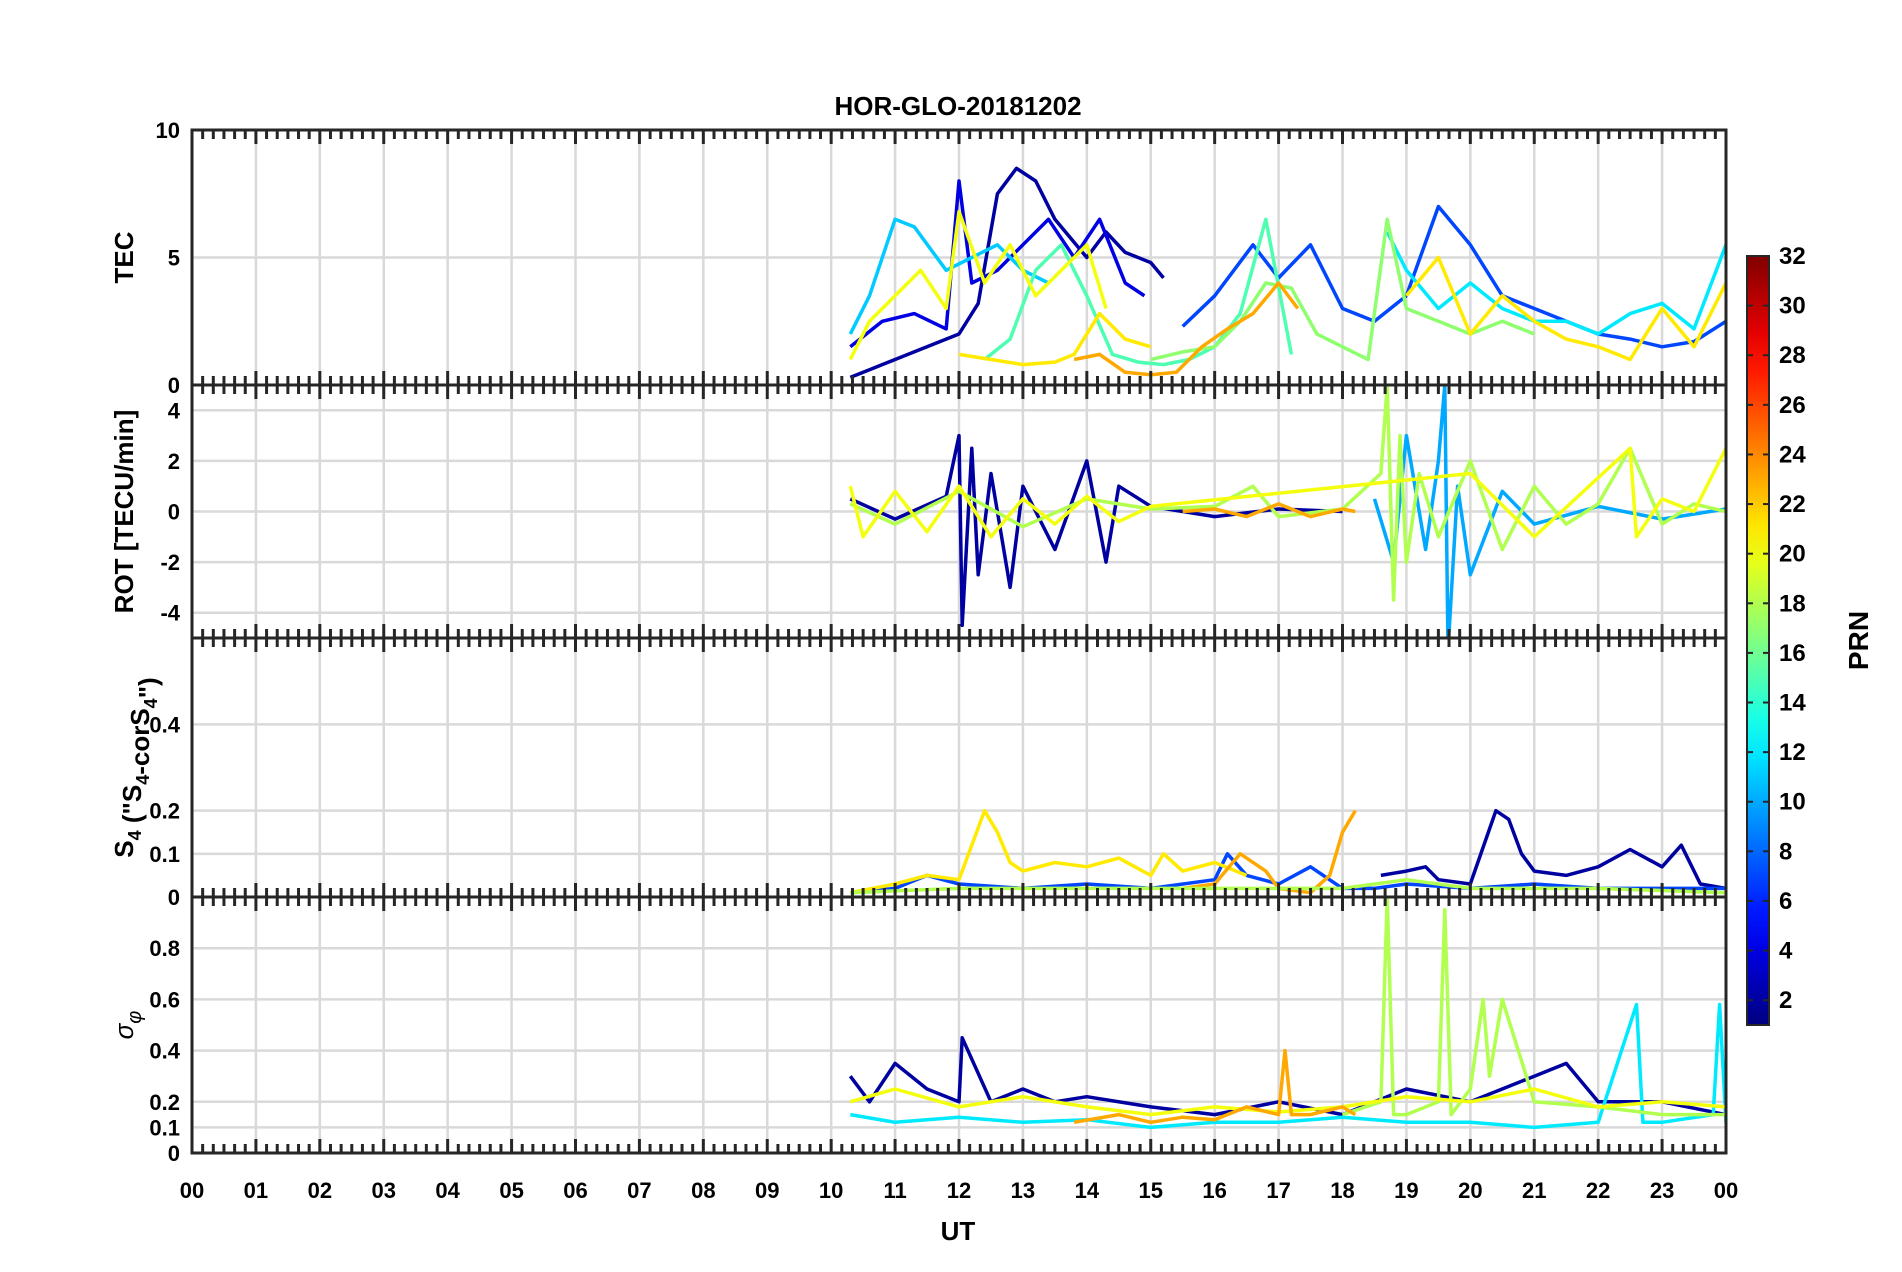 This screenshot has width=1902, height=1272. I want to click on chart-title: HOR-GLO-20181202, so click(957, 106).